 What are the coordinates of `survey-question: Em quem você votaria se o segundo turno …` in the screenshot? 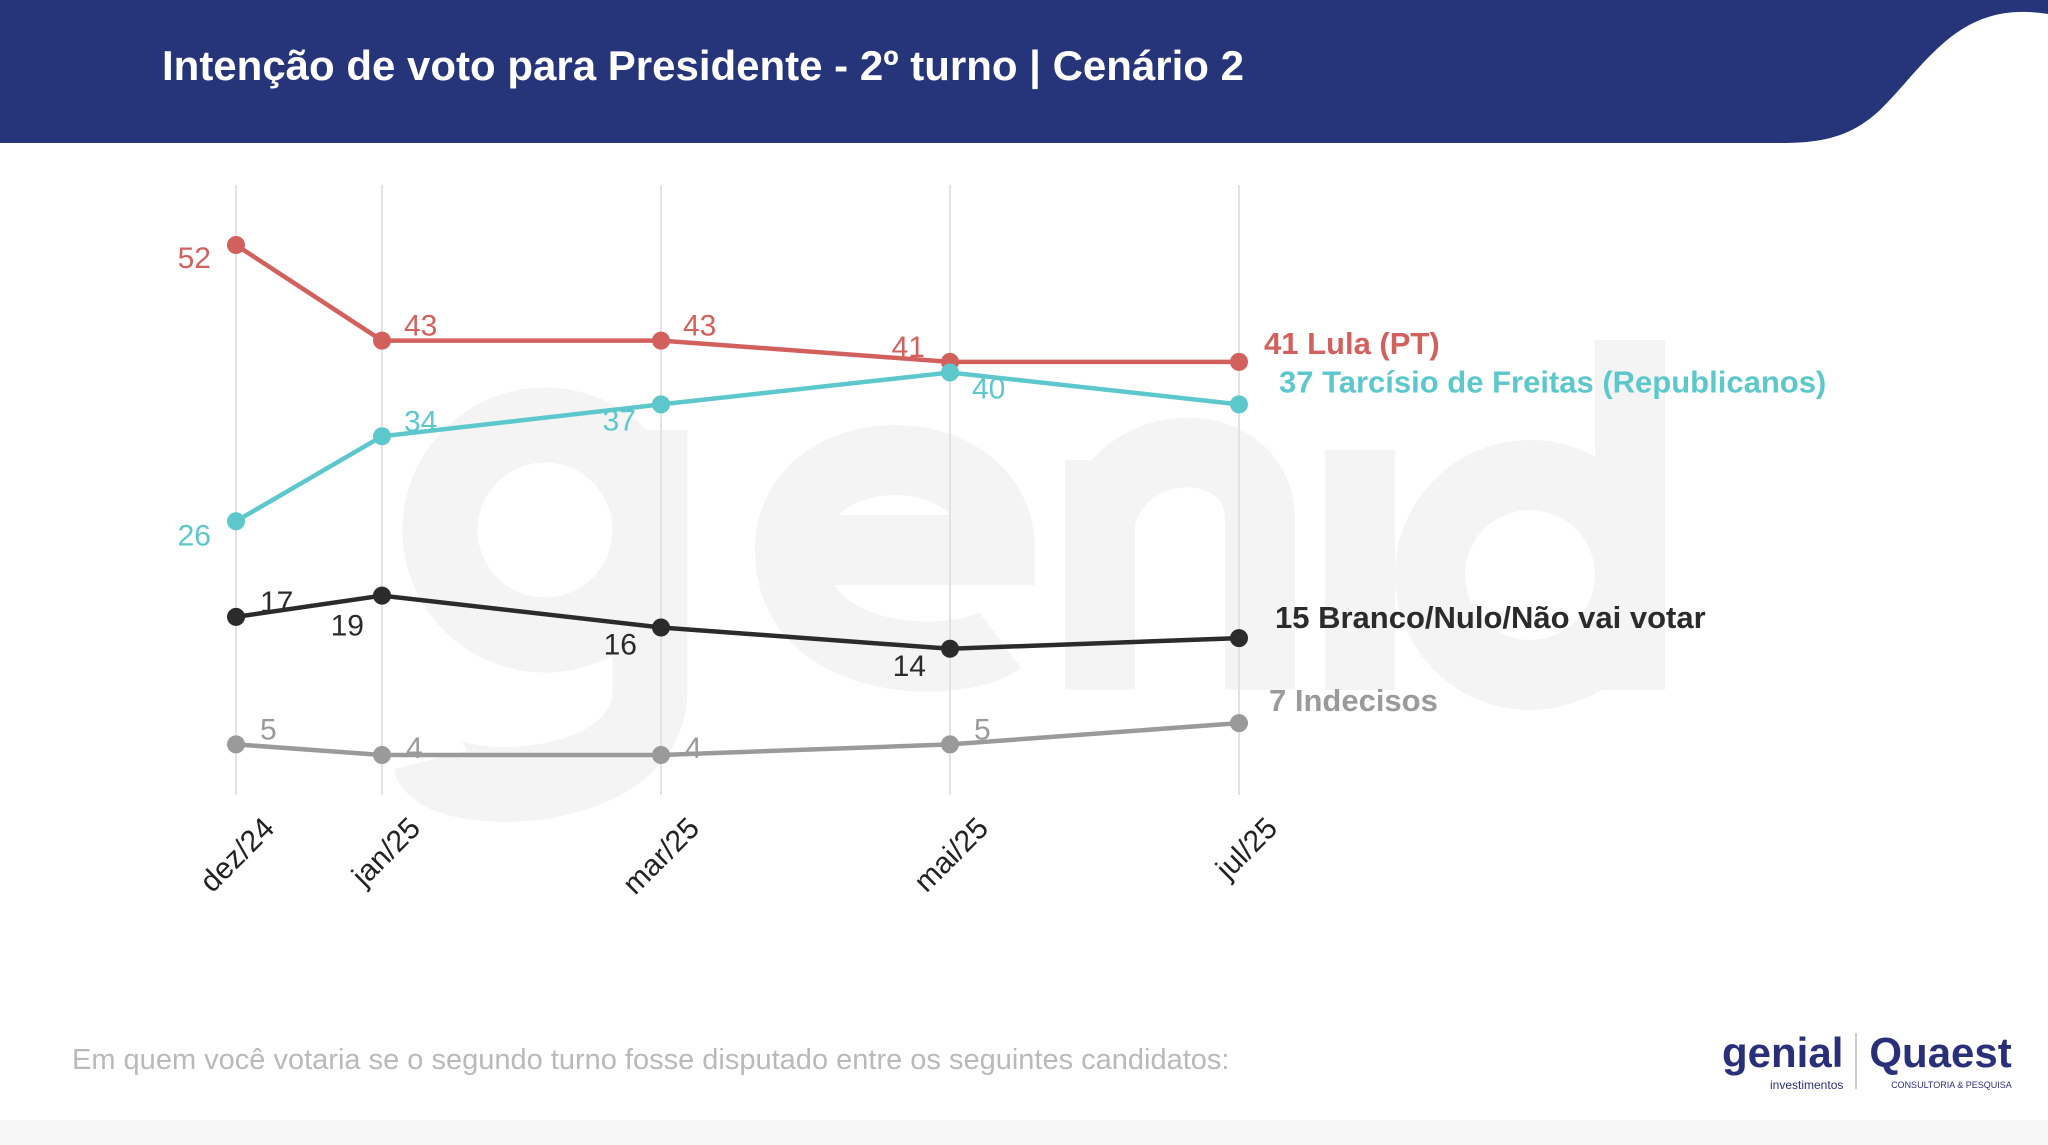 It's located at (651, 1060).